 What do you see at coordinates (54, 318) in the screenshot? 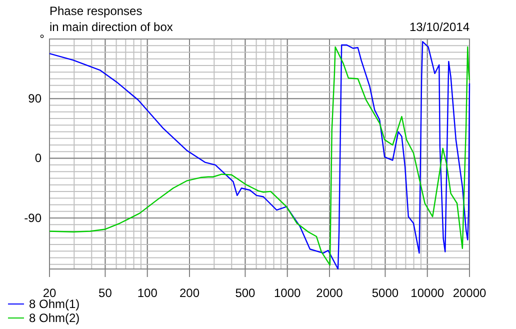
I see `legend-label: 8 Ohm(2)` at bounding box center [54, 318].